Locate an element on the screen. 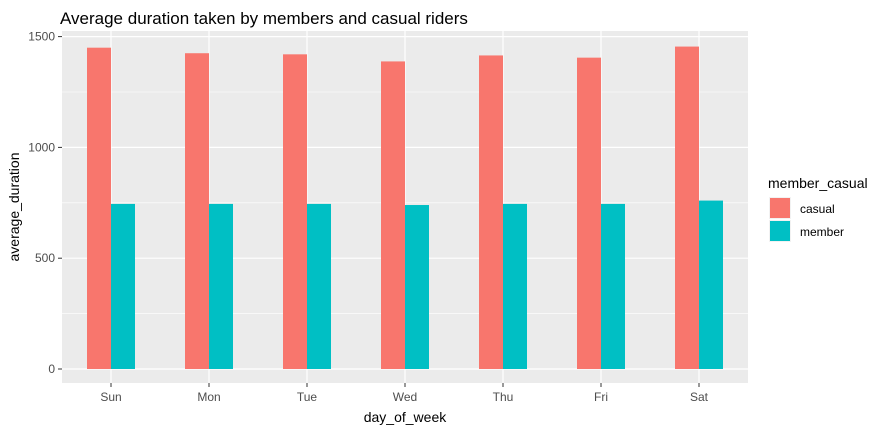  x-tick-label: Sat is located at coordinates (699, 397).